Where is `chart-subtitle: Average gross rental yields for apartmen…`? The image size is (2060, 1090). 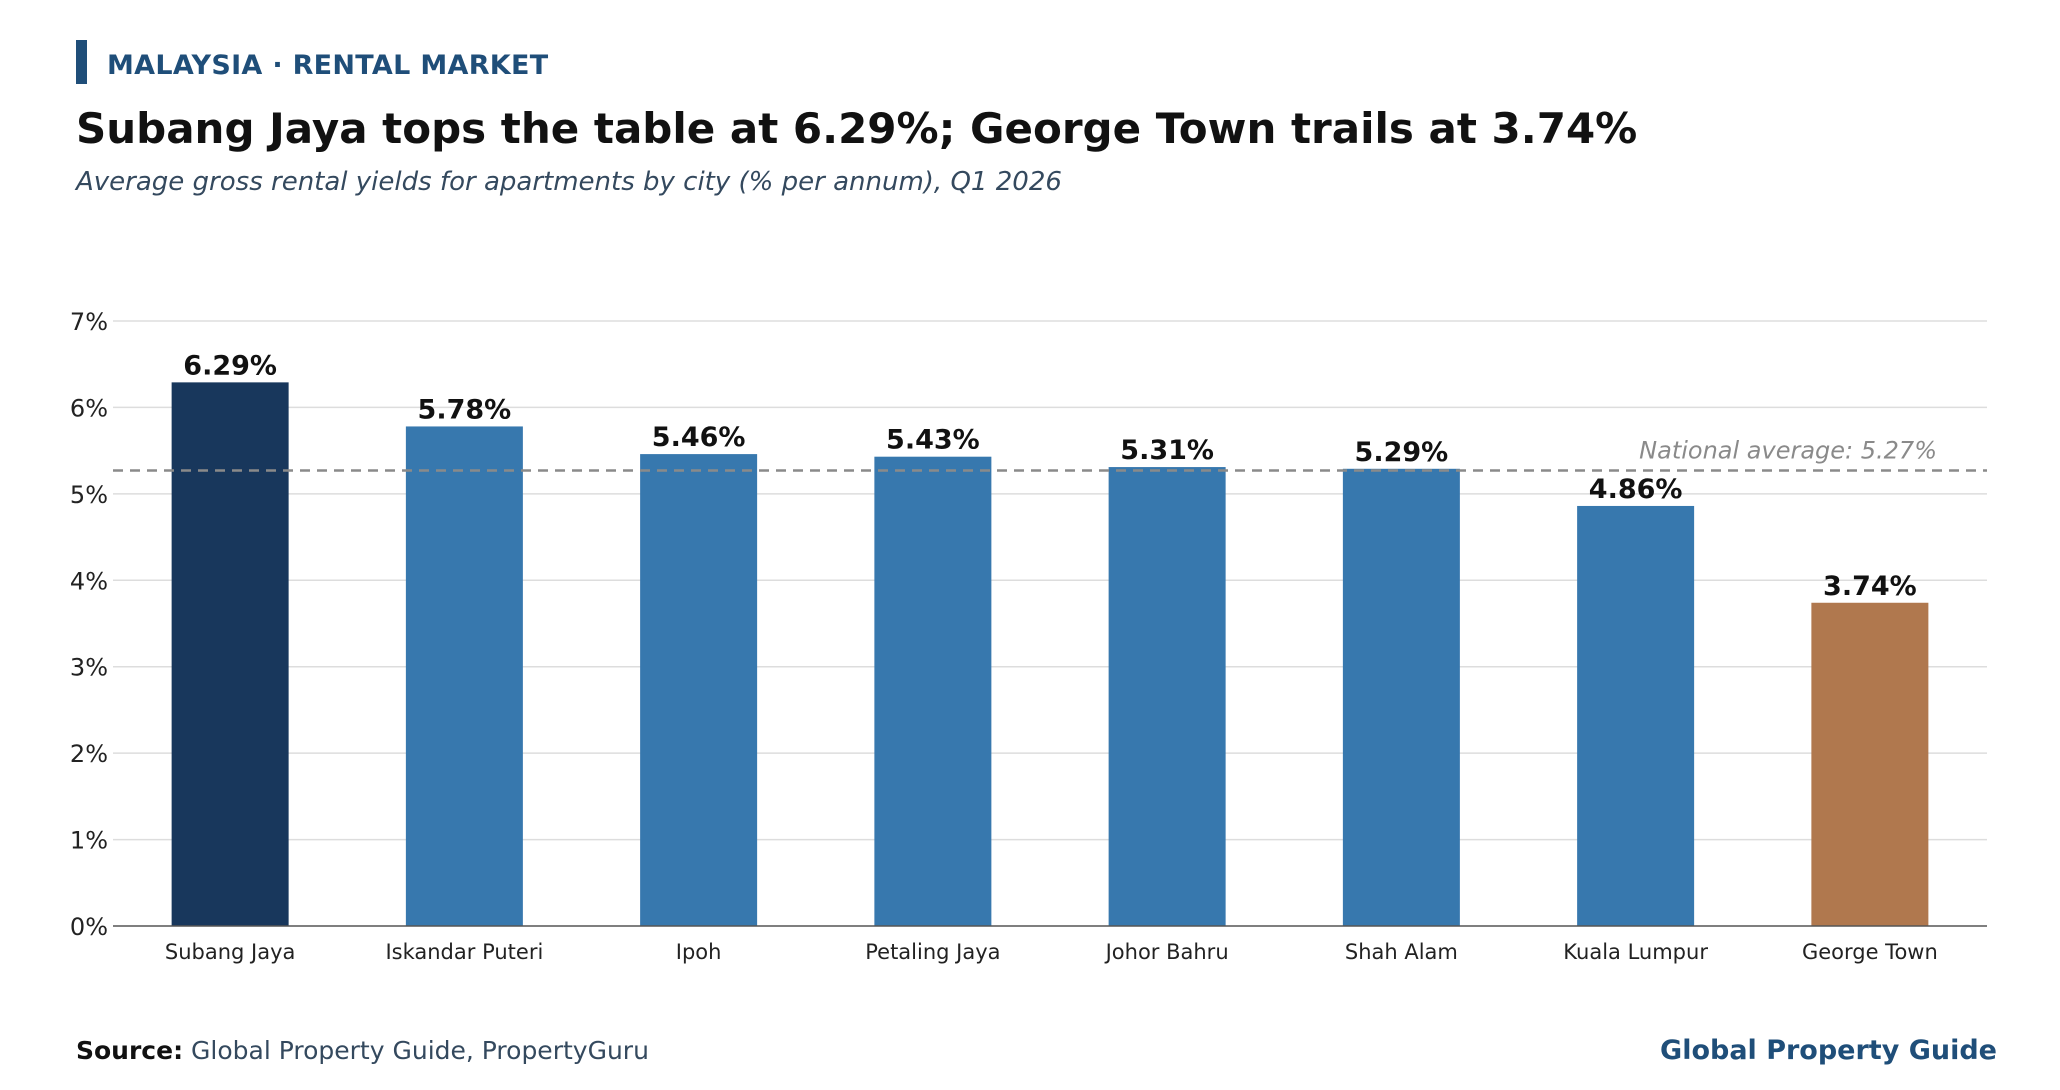 chart-subtitle: Average gross rental yields for apartmen… is located at coordinates (569, 182).